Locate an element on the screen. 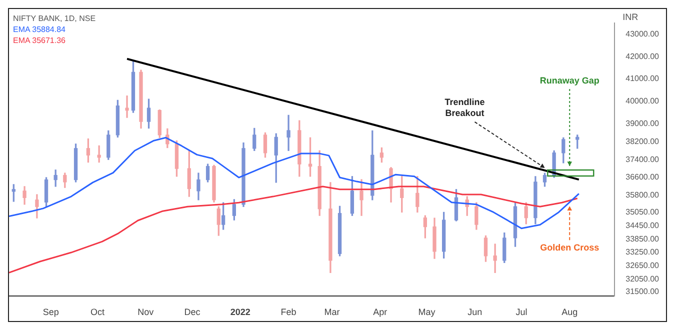  x-tick-label: 2022 is located at coordinates (240, 312).